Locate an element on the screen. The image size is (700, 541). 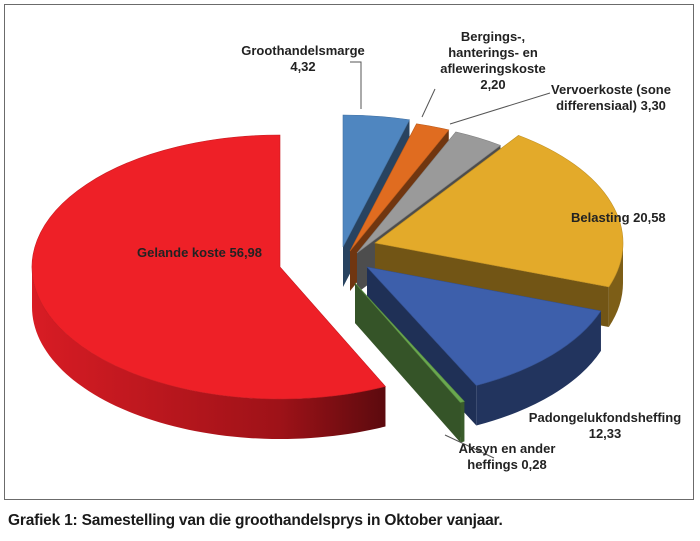
slice-gelande-koste-label-line: Gelande koste 56,98 is located at coordinates (199, 252).